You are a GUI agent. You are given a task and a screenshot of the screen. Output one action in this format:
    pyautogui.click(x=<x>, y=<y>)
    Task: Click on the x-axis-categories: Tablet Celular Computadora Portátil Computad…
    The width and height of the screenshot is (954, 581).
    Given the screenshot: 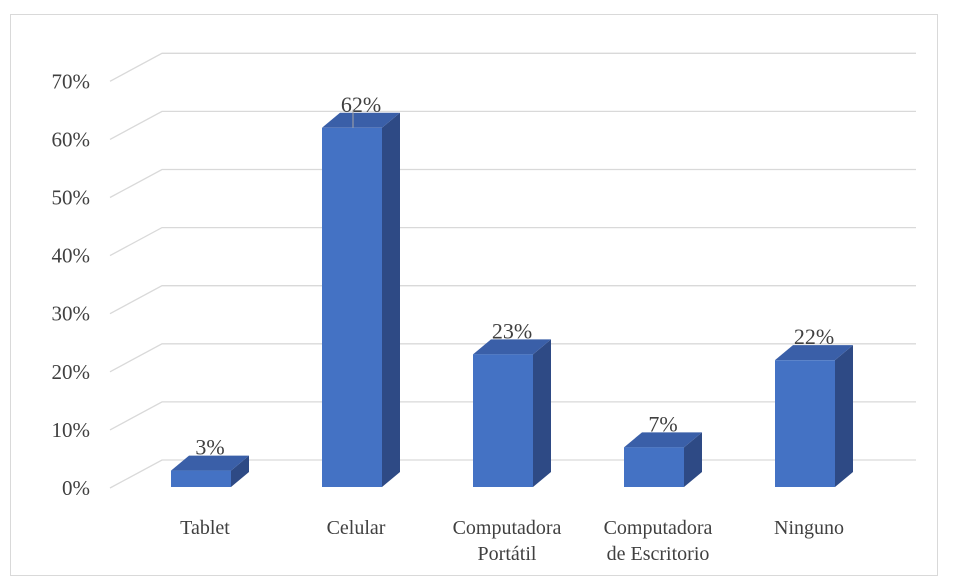 What is the action you would take?
    pyautogui.click(x=512, y=541)
    